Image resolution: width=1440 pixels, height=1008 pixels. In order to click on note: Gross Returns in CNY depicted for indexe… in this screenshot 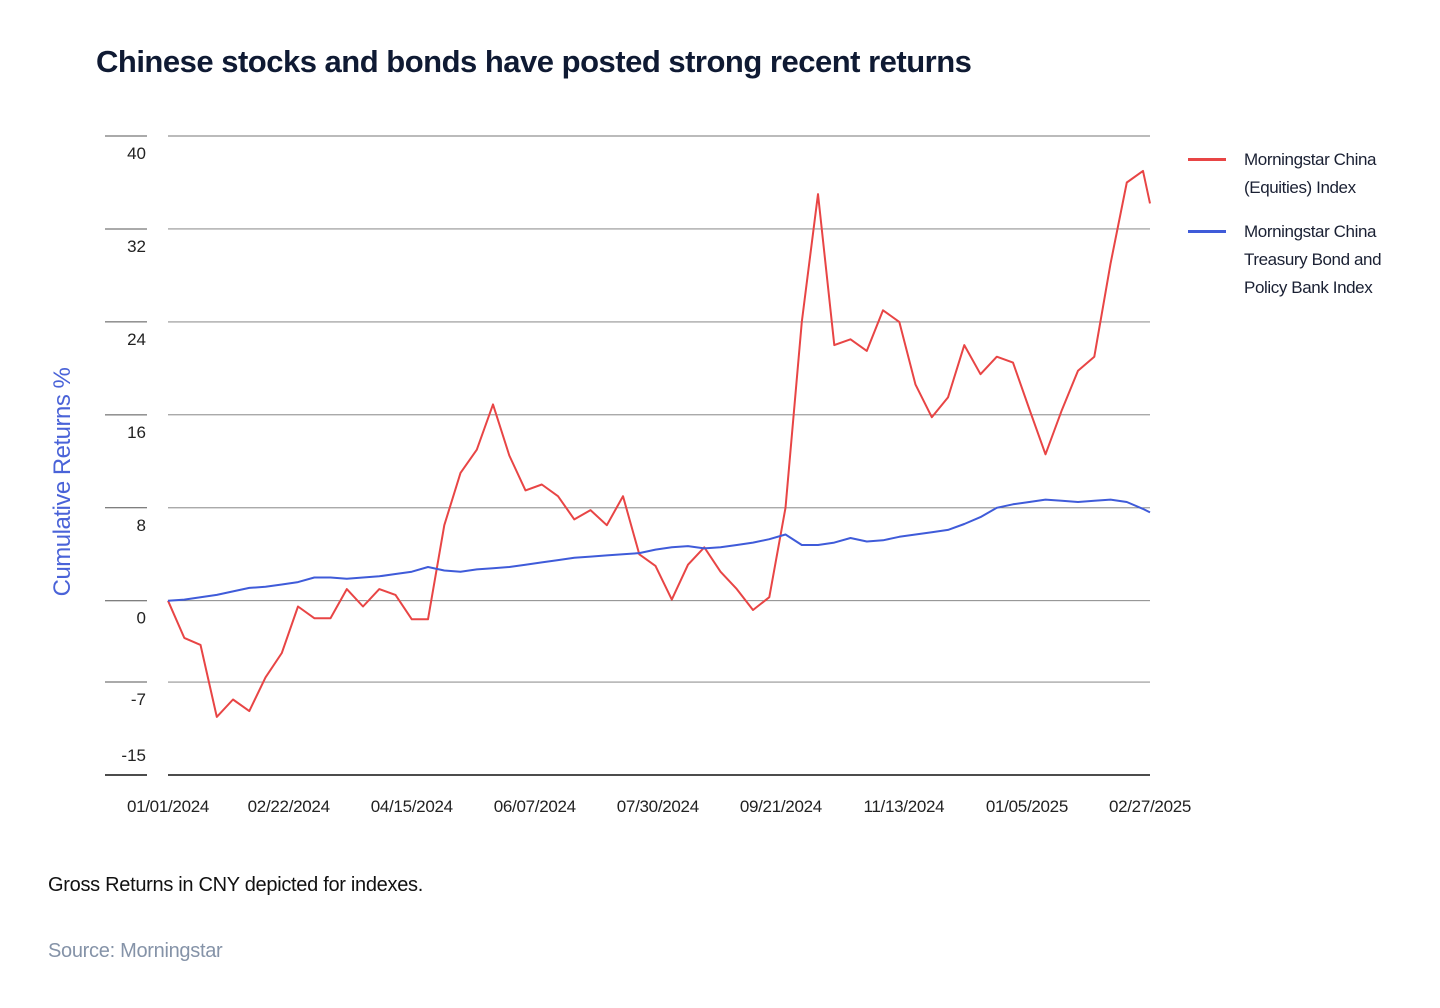, I will do `click(235, 885)`.